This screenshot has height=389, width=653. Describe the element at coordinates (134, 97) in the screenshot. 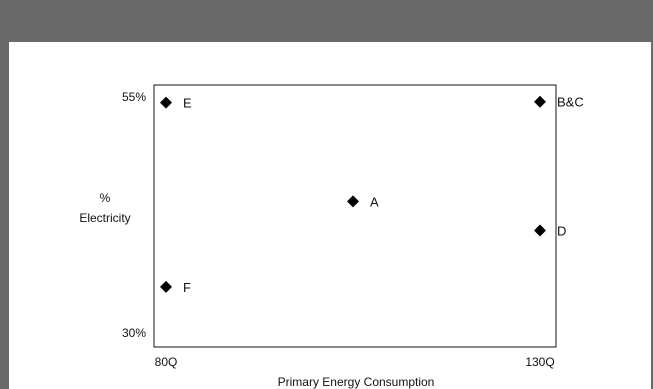

I see `y-tick-55: 55%` at that location.